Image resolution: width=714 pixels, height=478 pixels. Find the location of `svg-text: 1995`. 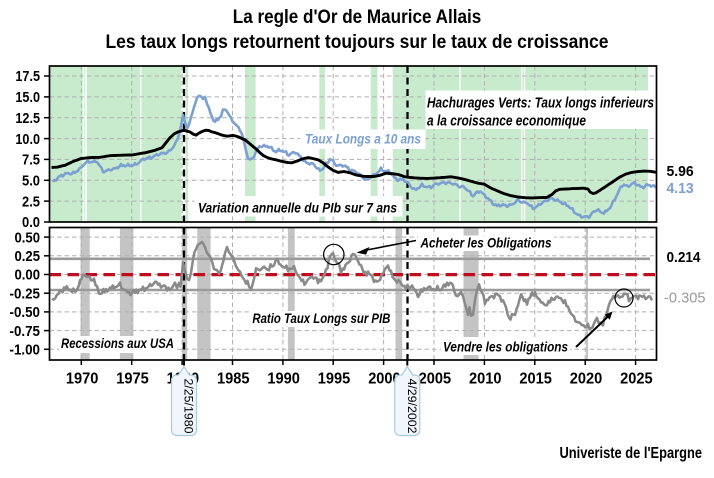

svg-text: 1995 is located at coordinates (334, 379).